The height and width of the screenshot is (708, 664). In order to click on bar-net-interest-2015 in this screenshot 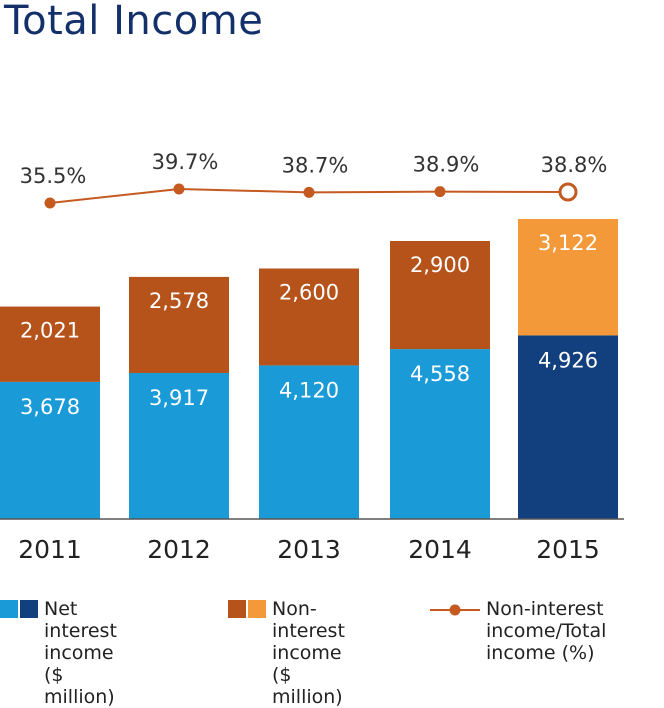, I will do `click(568, 427)`.